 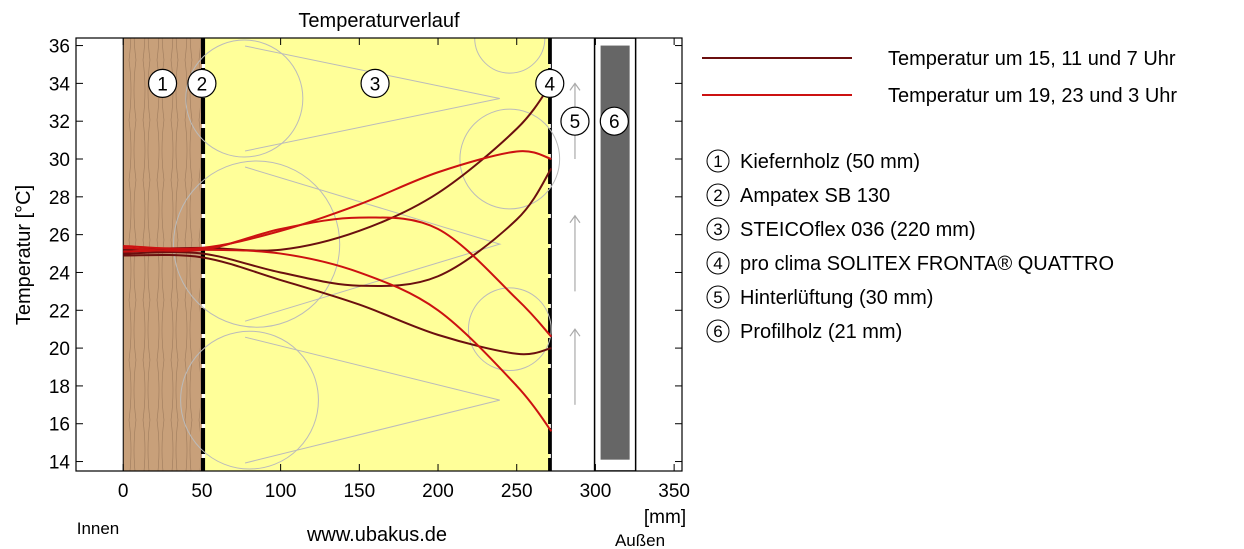 What do you see at coordinates (717, 331) in the screenshot?
I see `layer-legend-number: 6` at bounding box center [717, 331].